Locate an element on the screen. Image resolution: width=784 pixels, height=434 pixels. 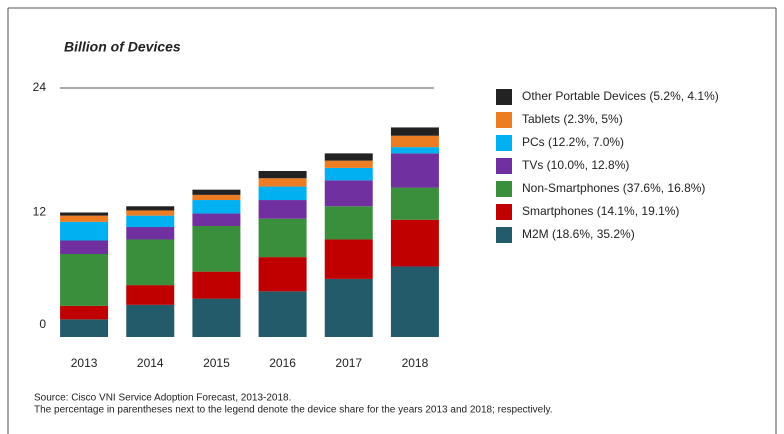
y-tick-label: 0 is located at coordinates (42, 324).